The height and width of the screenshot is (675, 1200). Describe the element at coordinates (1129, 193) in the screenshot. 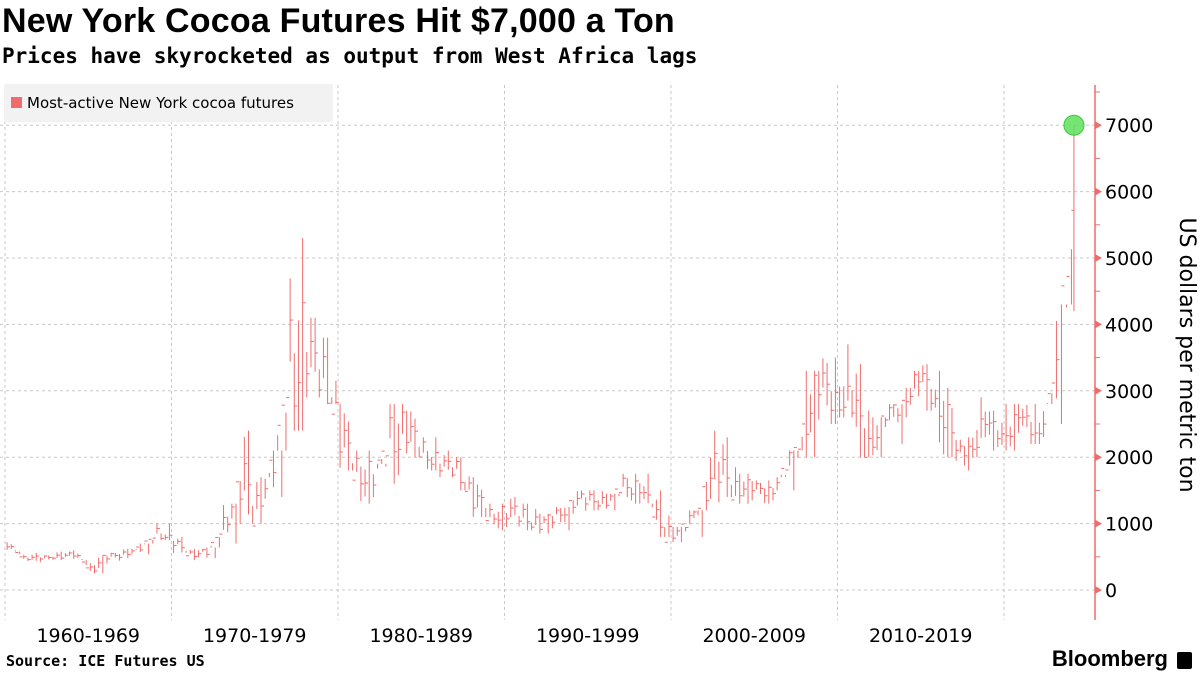

I see `y-tick-label: 6000` at that location.